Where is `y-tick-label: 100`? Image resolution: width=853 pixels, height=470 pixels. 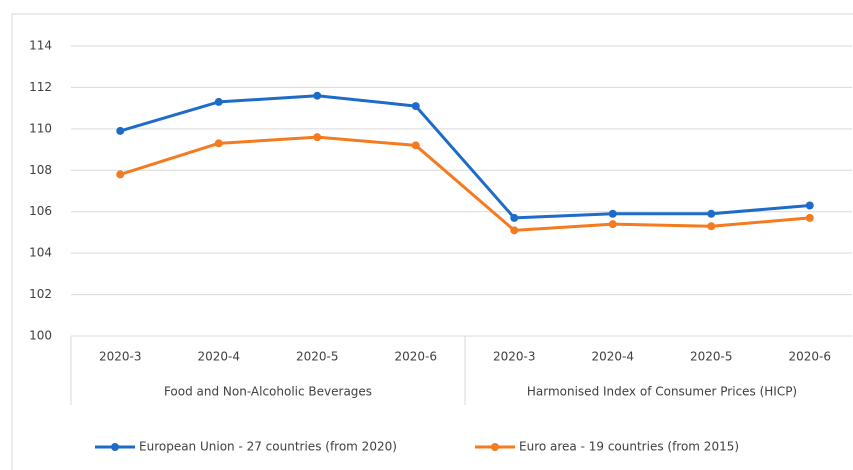
y-tick-label: 100 is located at coordinates (40, 336).